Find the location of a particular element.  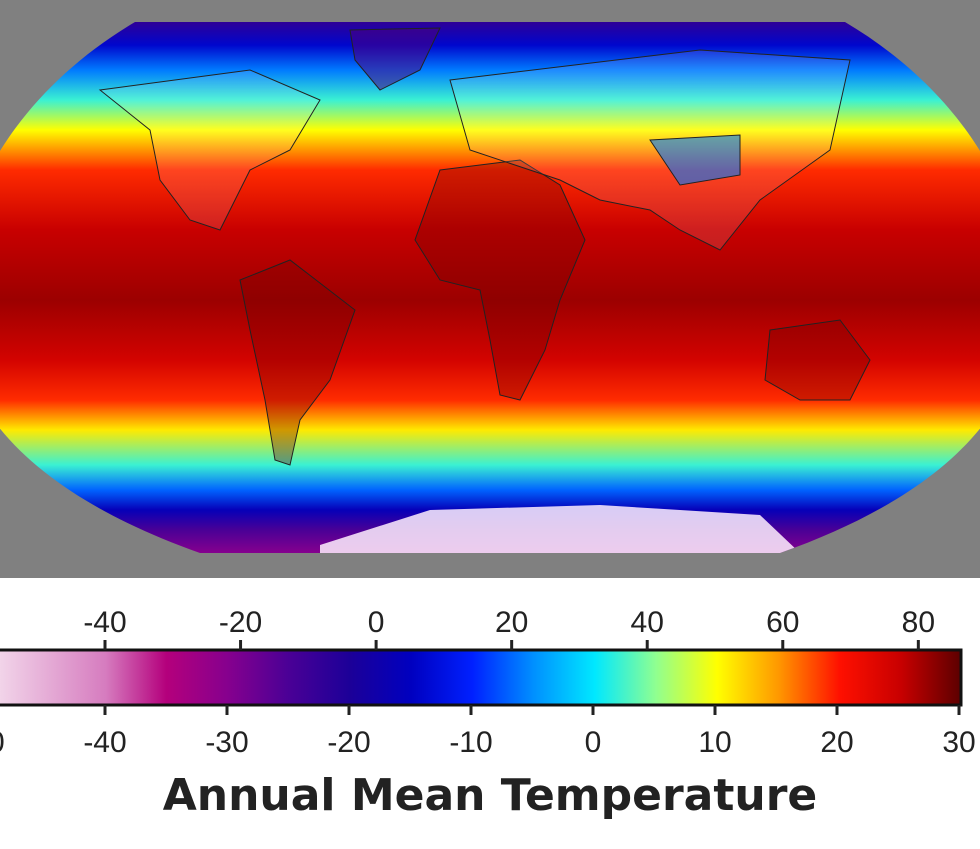

fahrenheit-tick-label: 20 is located at coordinates (511, 622).